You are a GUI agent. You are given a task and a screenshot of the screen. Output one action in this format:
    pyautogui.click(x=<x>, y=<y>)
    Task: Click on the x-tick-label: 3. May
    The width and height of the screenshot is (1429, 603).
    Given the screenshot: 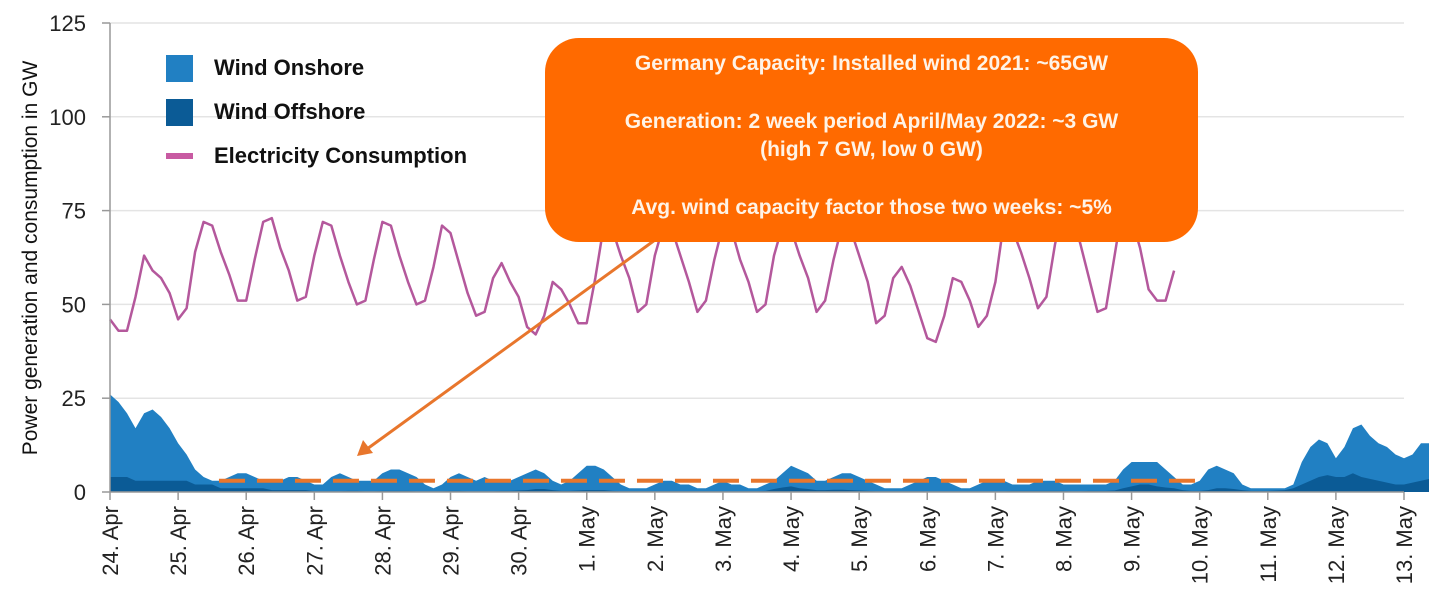 What is the action you would take?
    pyautogui.click(x=723, y=539)
    